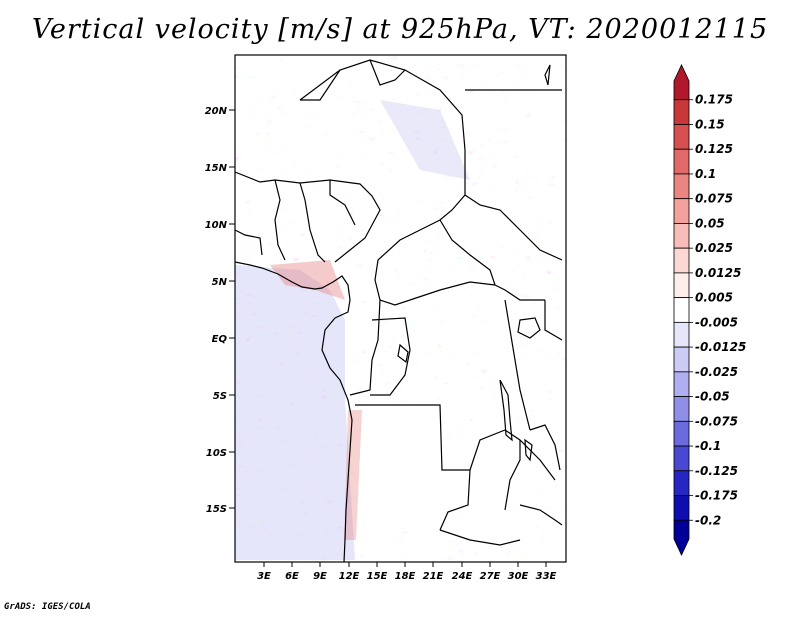 This screenshot has height=618, width=800. What do you see at coordinates (714, 149) in the screenshot?
I see `colorbar-label: 0.125` at bounding box center [714, 149].